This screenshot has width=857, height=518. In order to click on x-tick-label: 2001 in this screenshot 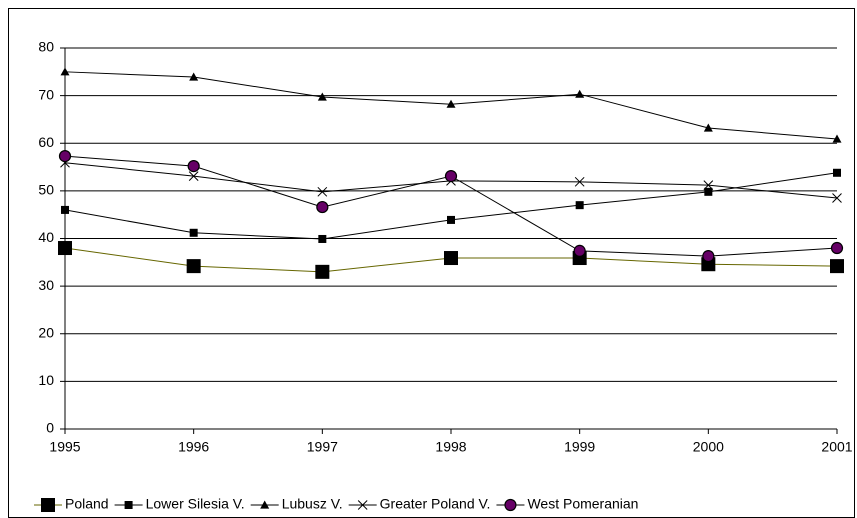, I will do `click(836, 447)`.